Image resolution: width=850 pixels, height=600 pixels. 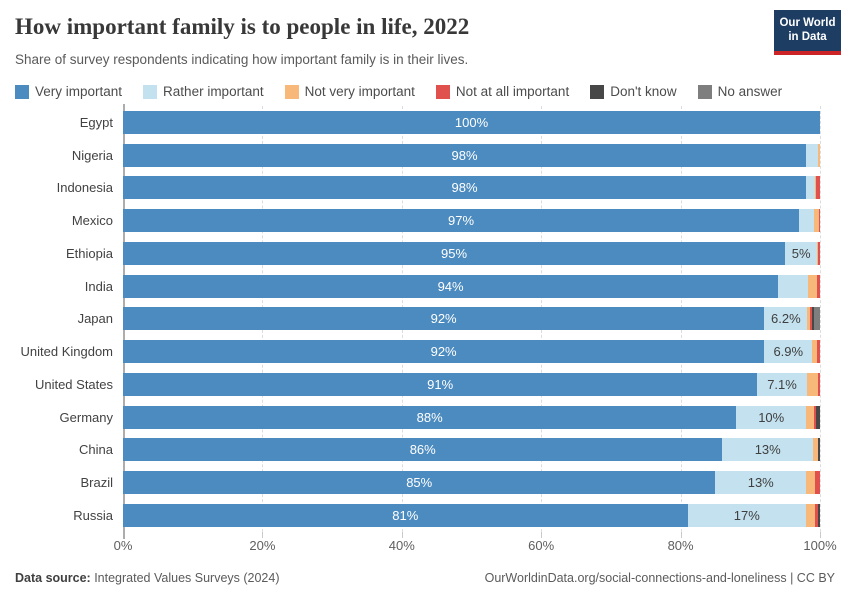 What do you see at coordinates (405, 515) in the screenshot?
I see `bar-segment-very-important: 81%` at bounding box center [405, 515].